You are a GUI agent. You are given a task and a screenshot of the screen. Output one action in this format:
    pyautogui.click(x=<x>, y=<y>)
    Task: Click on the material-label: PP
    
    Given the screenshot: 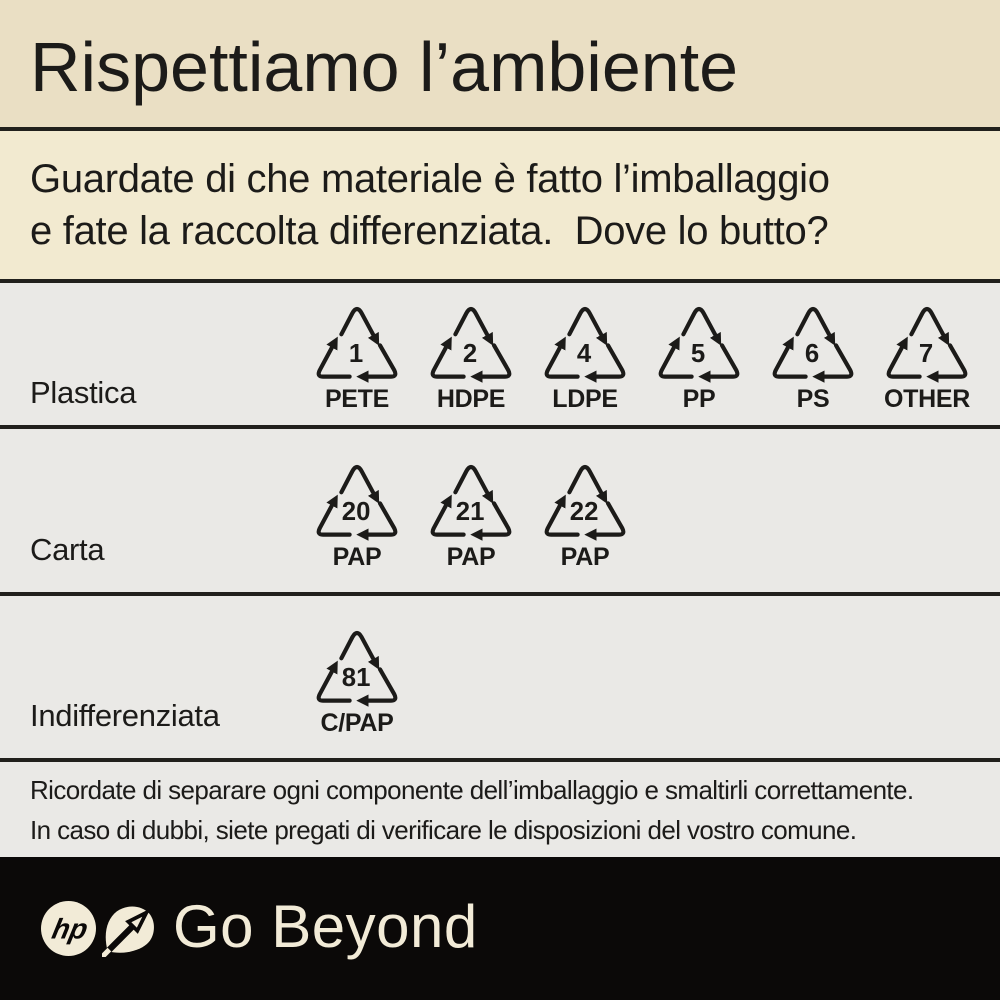 What is the action you would take?
    pyautogui.click(x=699, y=399)
    